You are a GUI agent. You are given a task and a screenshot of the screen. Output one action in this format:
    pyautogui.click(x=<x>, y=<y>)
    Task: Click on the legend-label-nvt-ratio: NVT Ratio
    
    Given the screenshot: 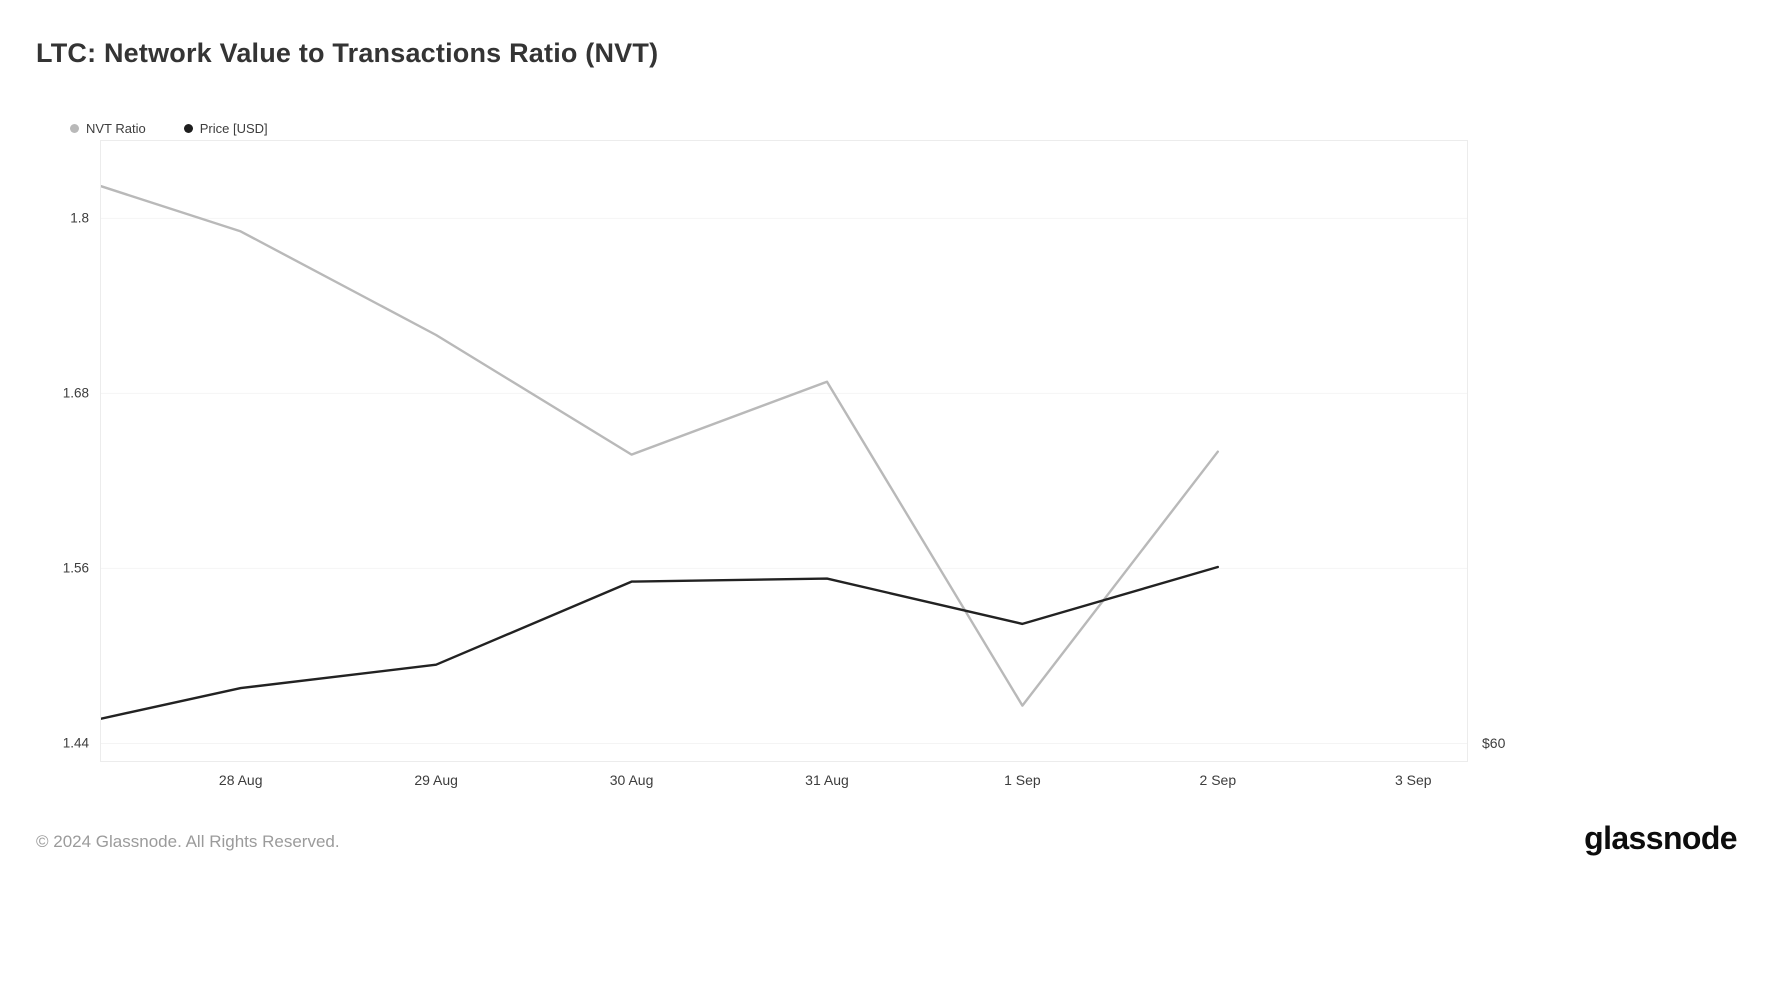 What is the action you would take?
    pyautogui.click(x=116, y=128)
    